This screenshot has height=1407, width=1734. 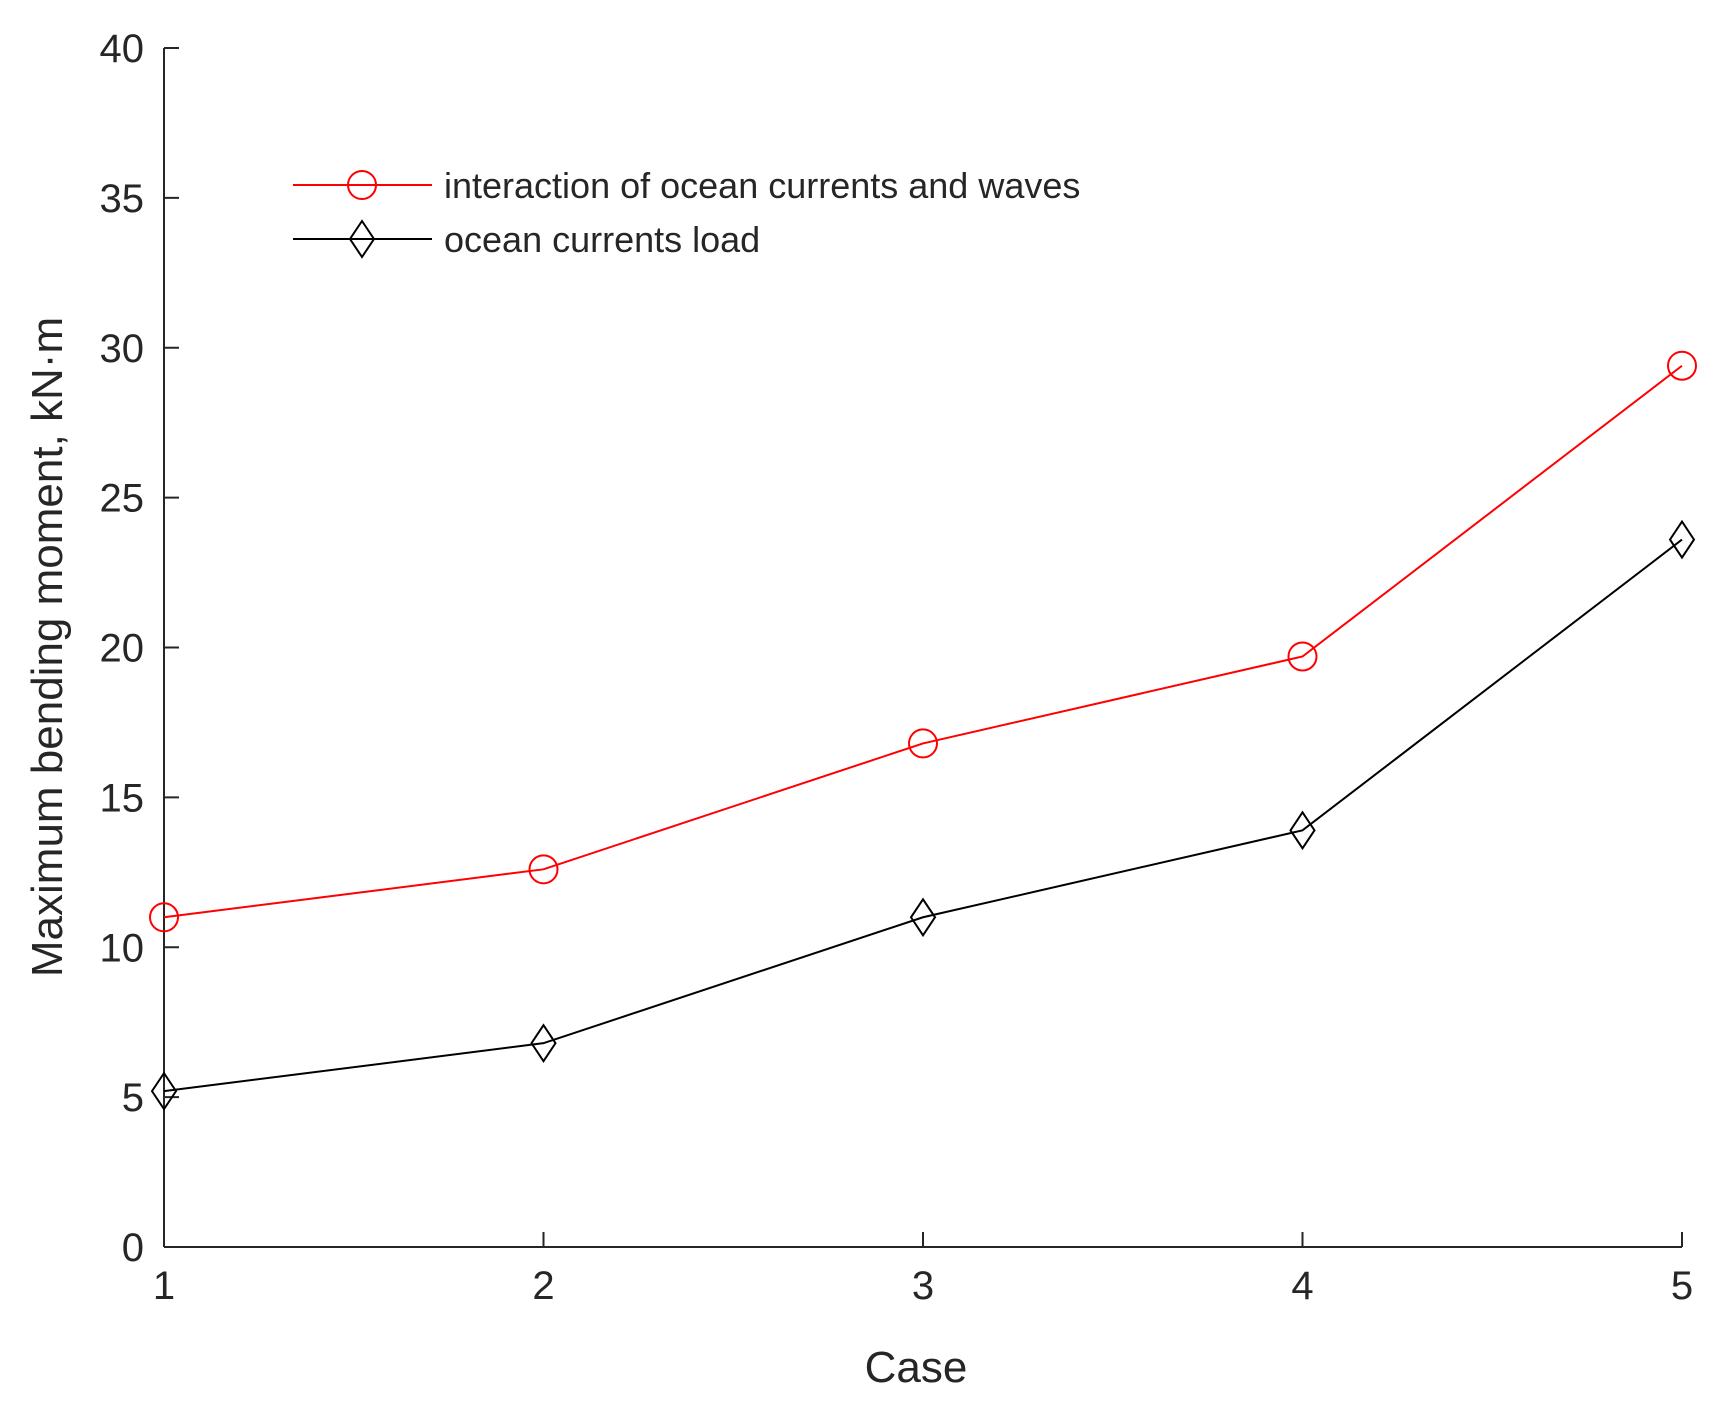 What do you see at coordinates (122, 948) in the screenshot?
I see `y-tick-label: 10` at bounding box center [122, 948].